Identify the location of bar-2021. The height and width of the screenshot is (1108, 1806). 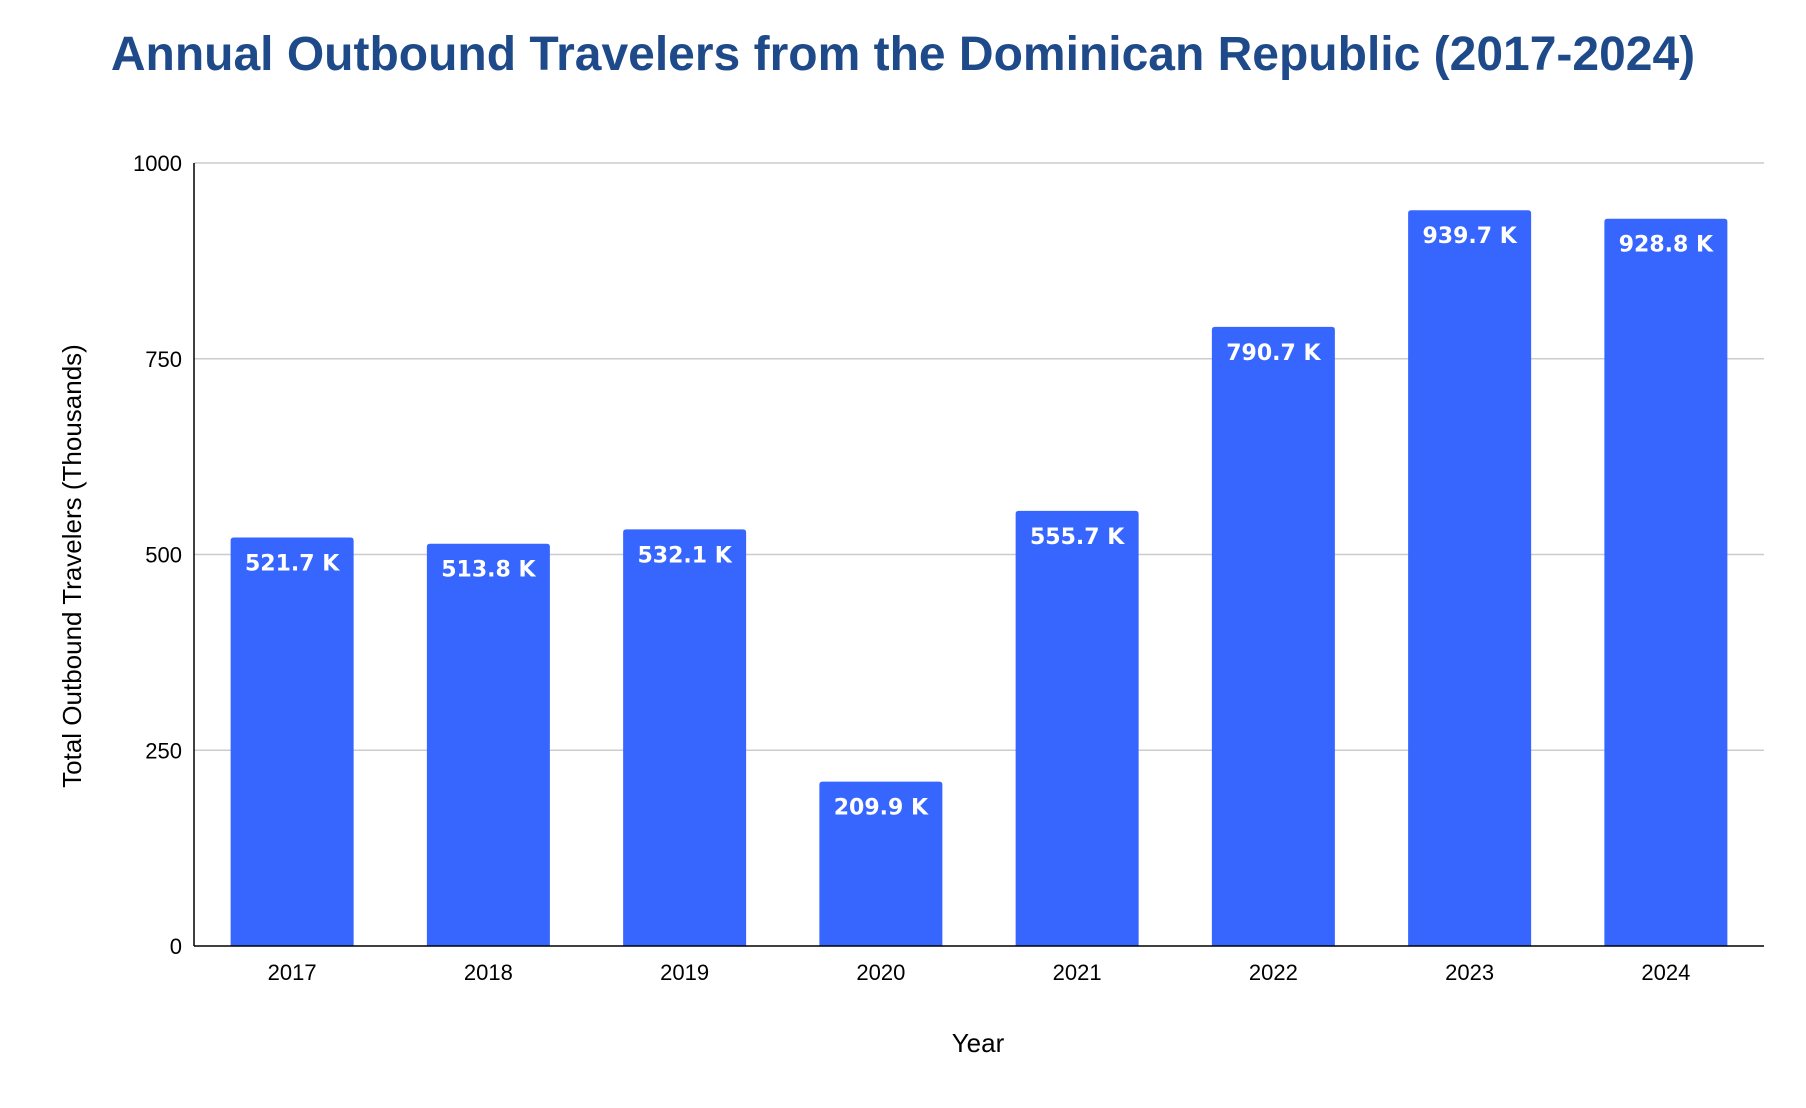
(1077, 728).